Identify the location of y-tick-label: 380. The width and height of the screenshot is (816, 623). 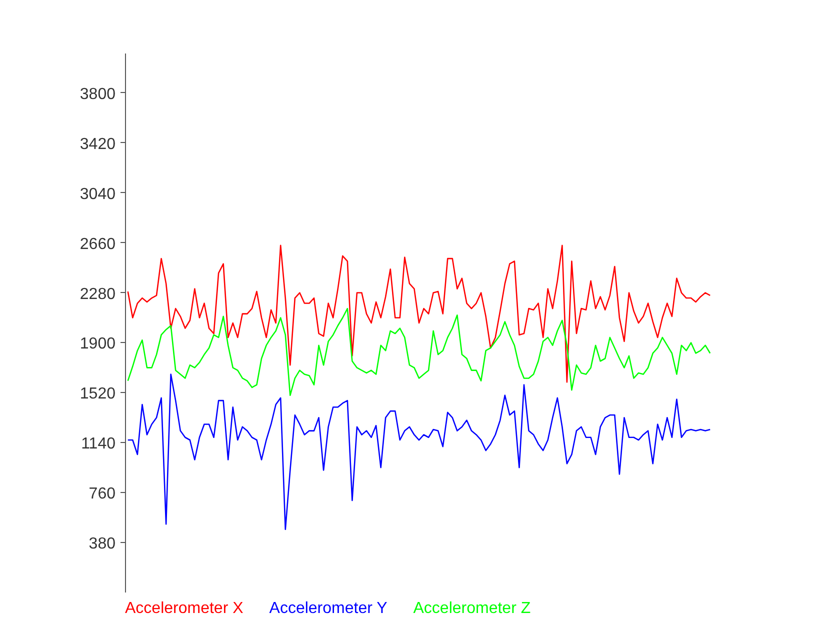
(102, 544).